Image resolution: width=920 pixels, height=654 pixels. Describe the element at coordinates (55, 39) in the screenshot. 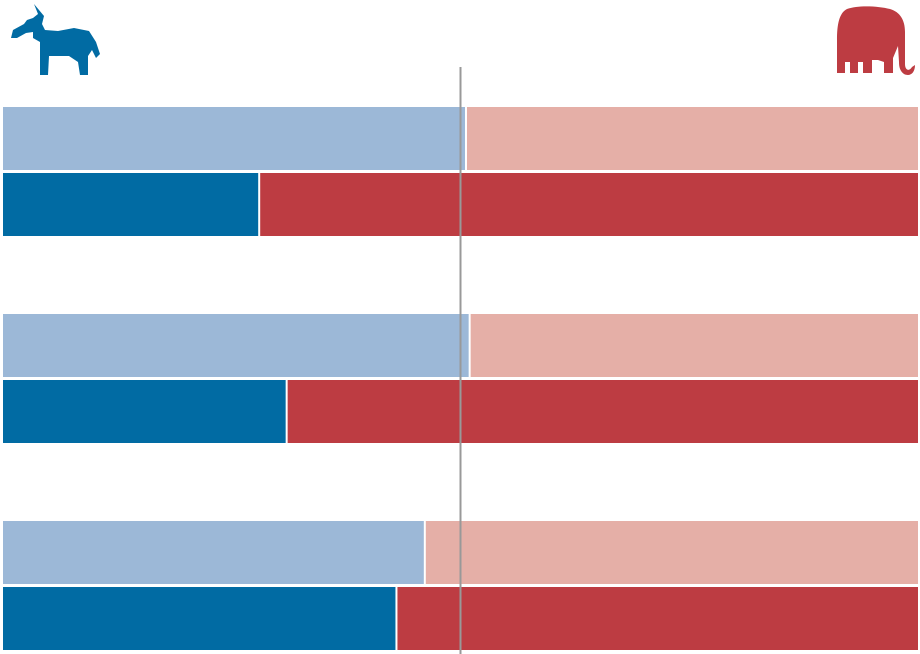

I see `donkey-icon` at that location.